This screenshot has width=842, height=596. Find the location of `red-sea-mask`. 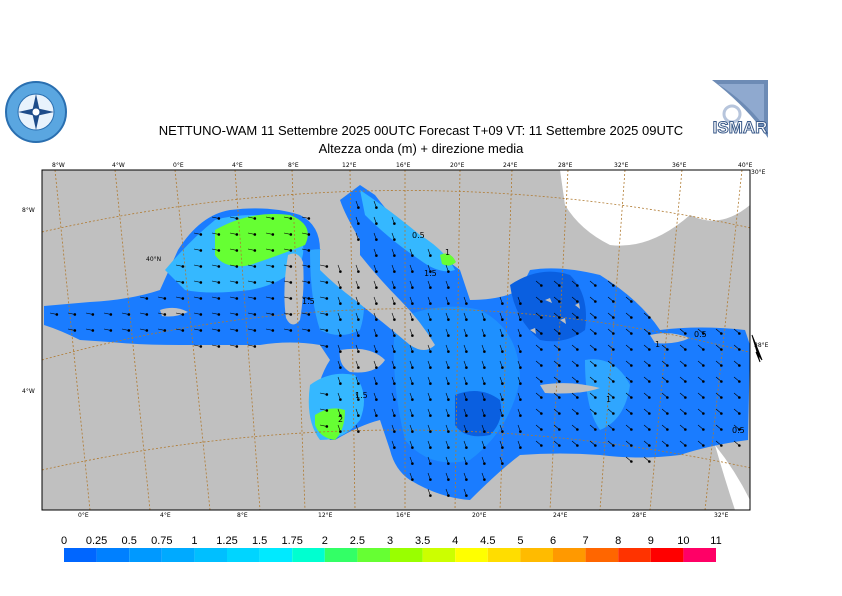

red-sea-mask is located at coordinates (732, 477).